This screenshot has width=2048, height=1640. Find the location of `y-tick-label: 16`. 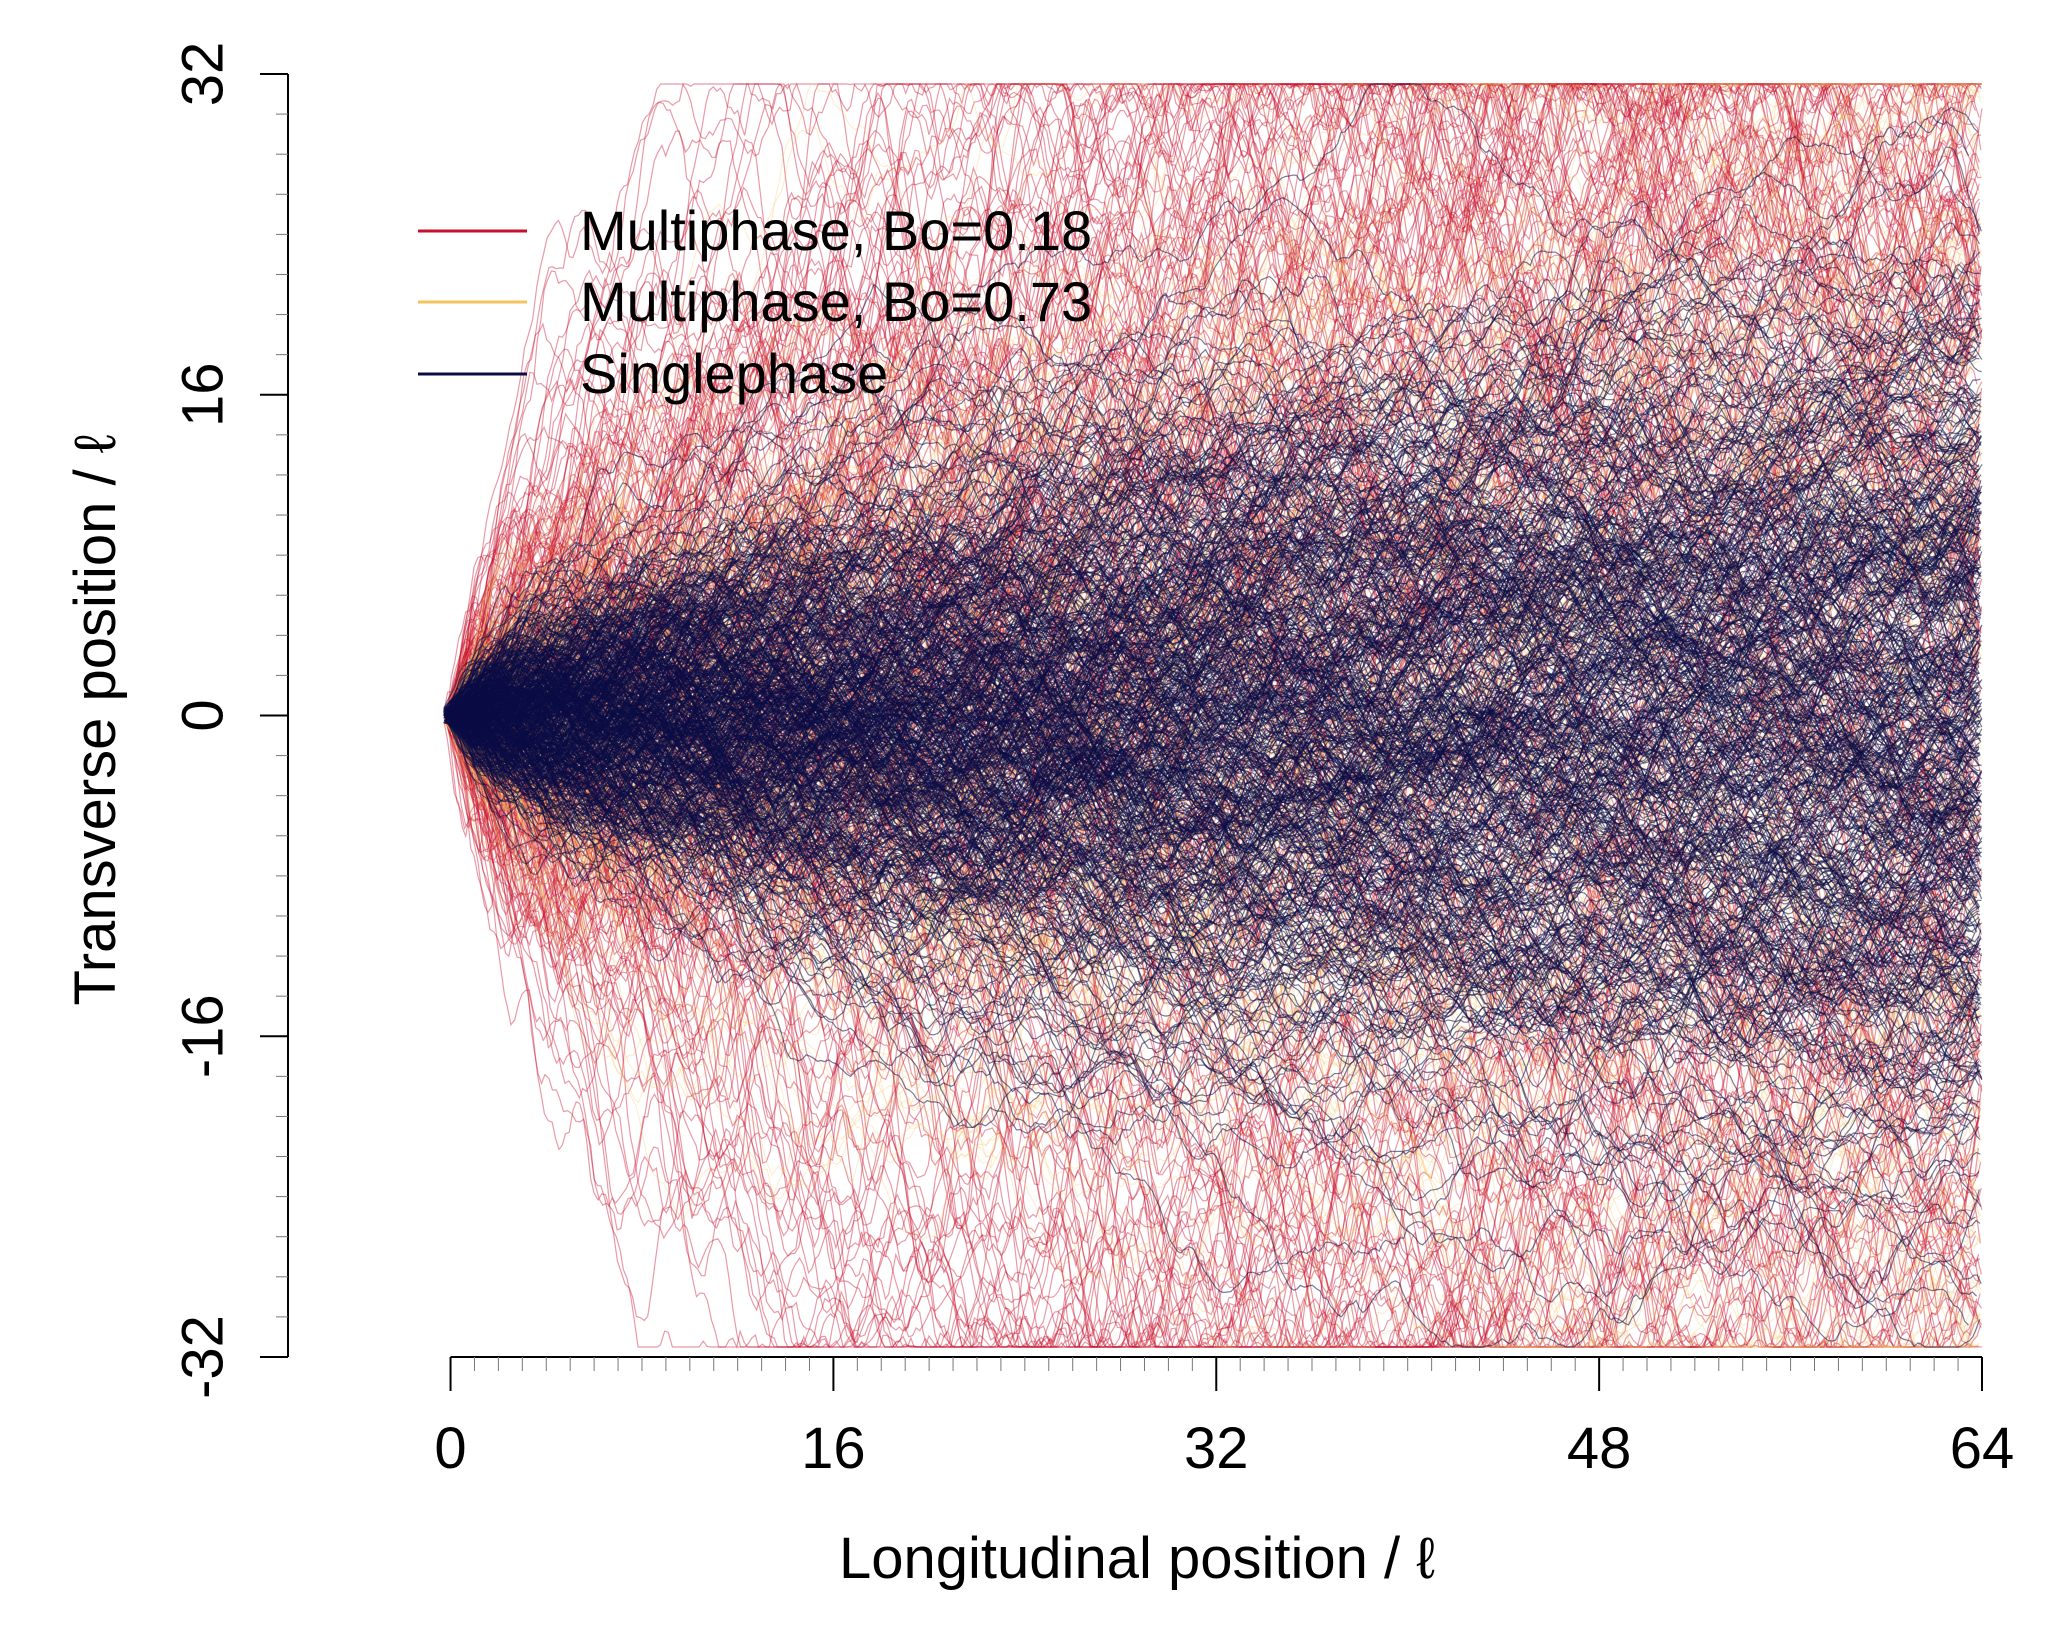

y-tick-label: 16 is located at coordinates (202, 394).